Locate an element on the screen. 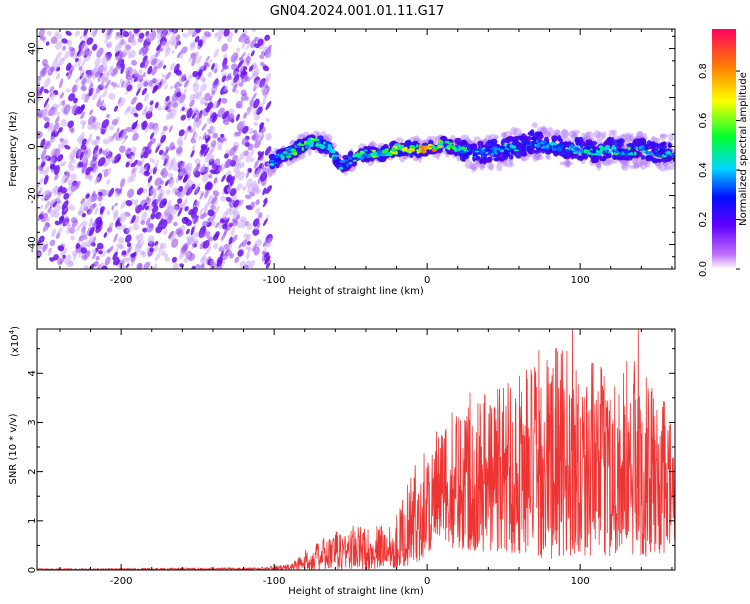  colorbar-tick-label: 0.4 is located at coordinates (703, 170).